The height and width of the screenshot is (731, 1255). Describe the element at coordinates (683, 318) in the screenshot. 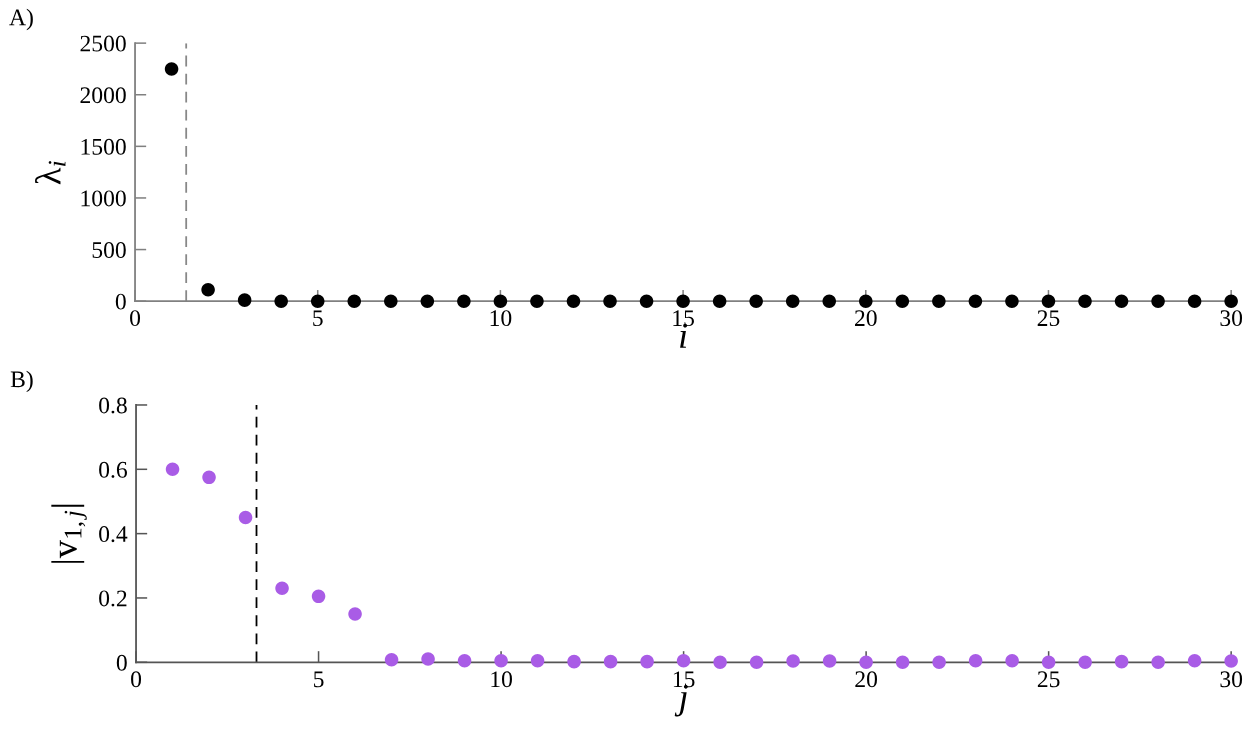

I see `x-tick-label: 15` at that location.